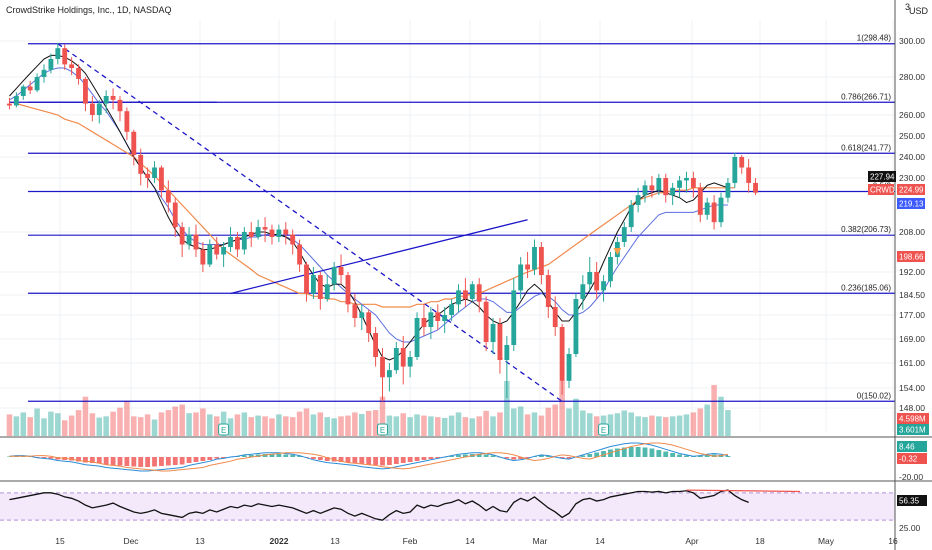 The image size is (932, 550). Describe the element at coordinates (919, 11) in the screenshot. I see `currency-label: USD` at that location.